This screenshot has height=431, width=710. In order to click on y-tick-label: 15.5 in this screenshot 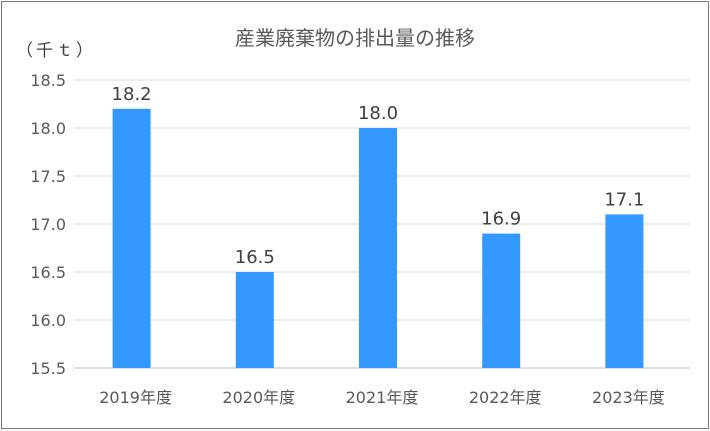, I will do `click(48, 368)`.